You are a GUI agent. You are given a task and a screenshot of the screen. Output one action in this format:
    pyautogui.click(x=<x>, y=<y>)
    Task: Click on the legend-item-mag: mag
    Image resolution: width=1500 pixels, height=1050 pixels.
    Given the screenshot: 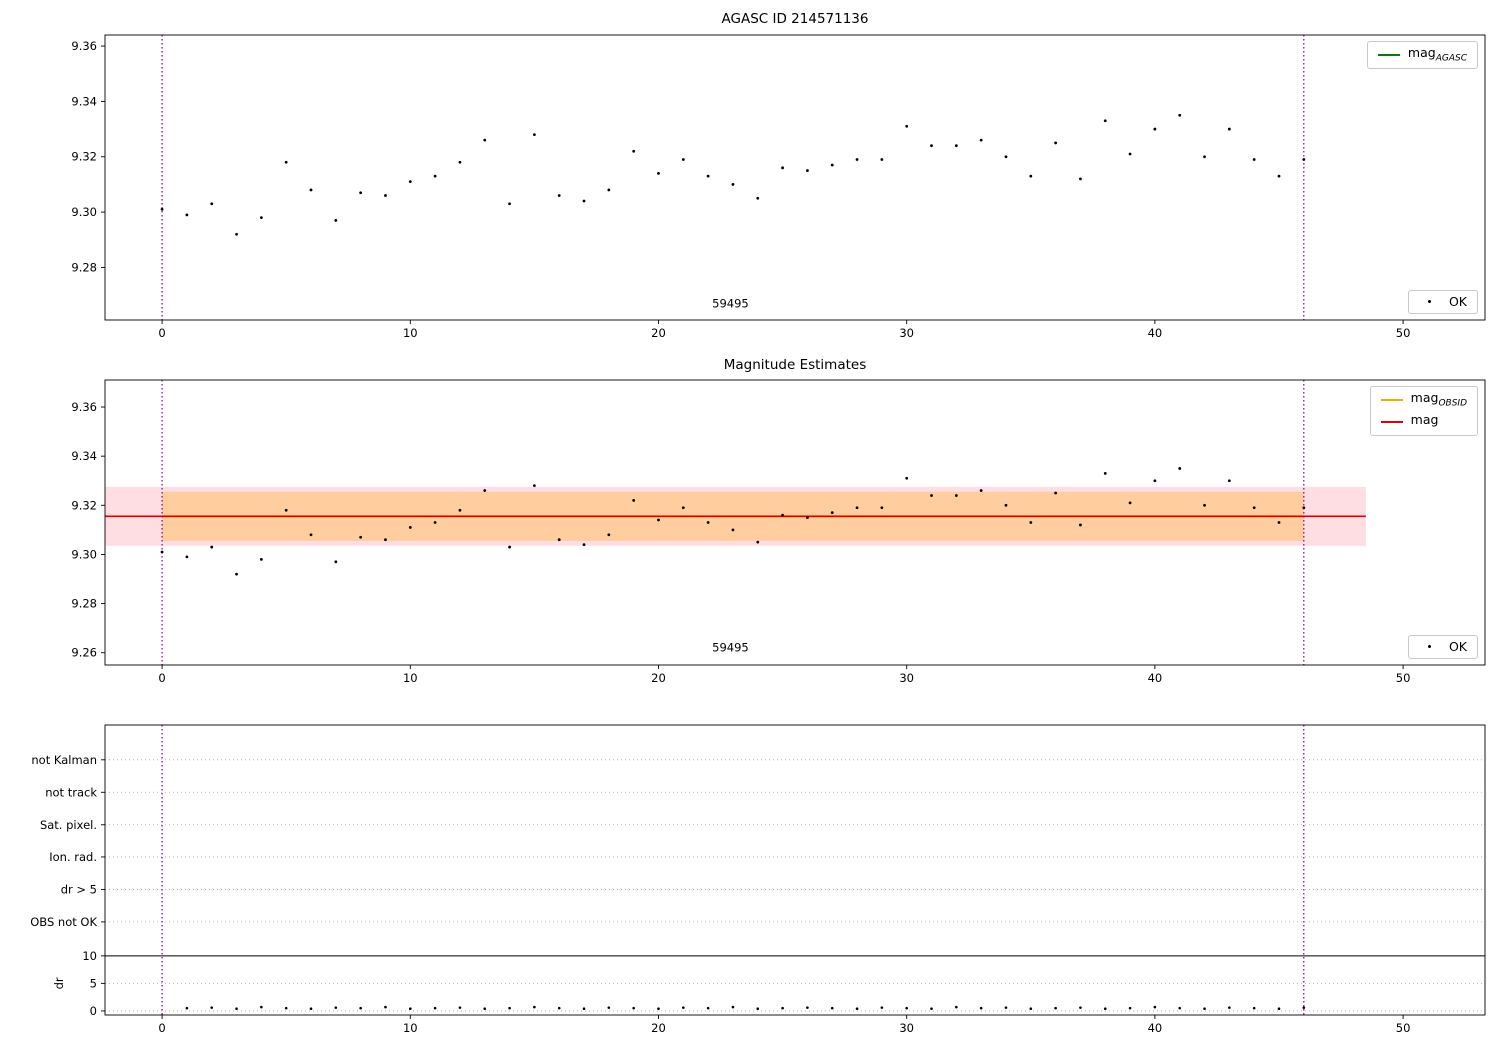 What is the action you would take?
    pyautogui.click(x=1423, y=421)
    